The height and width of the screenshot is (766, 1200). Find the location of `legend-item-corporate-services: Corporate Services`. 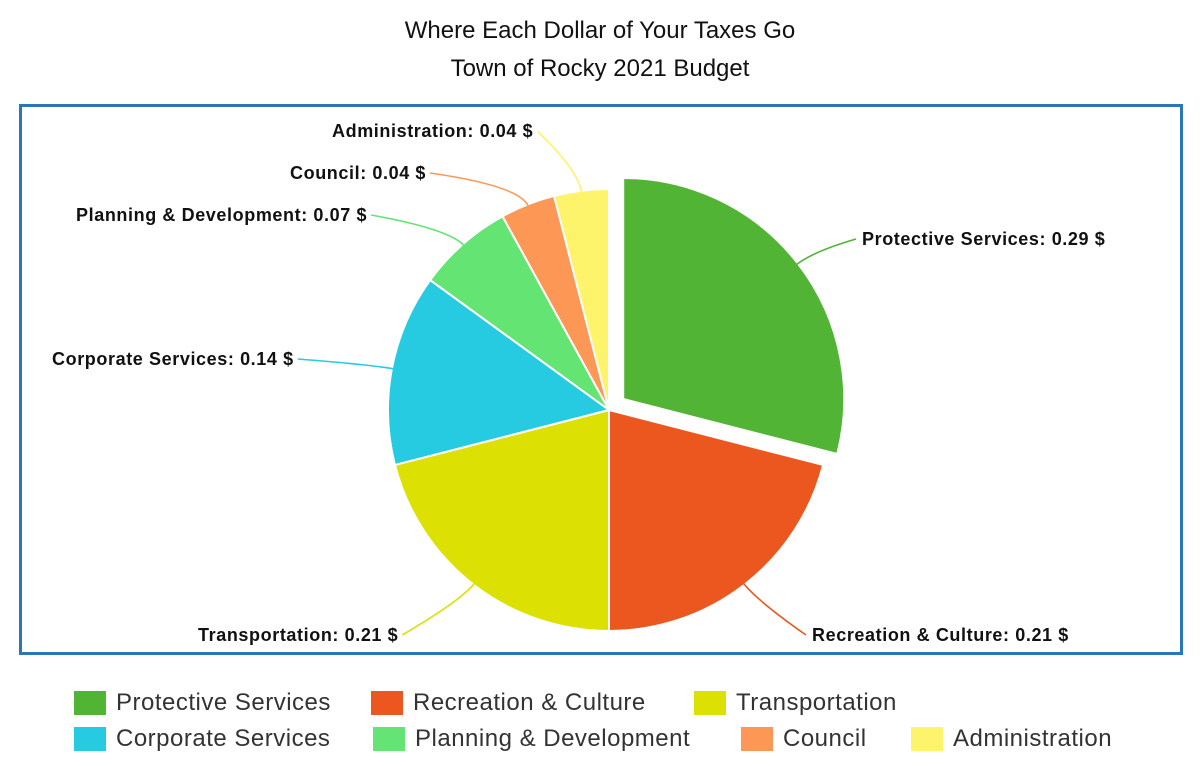

legend-item-corporate-services: Corporate Services is located at coordinates (202, 739).